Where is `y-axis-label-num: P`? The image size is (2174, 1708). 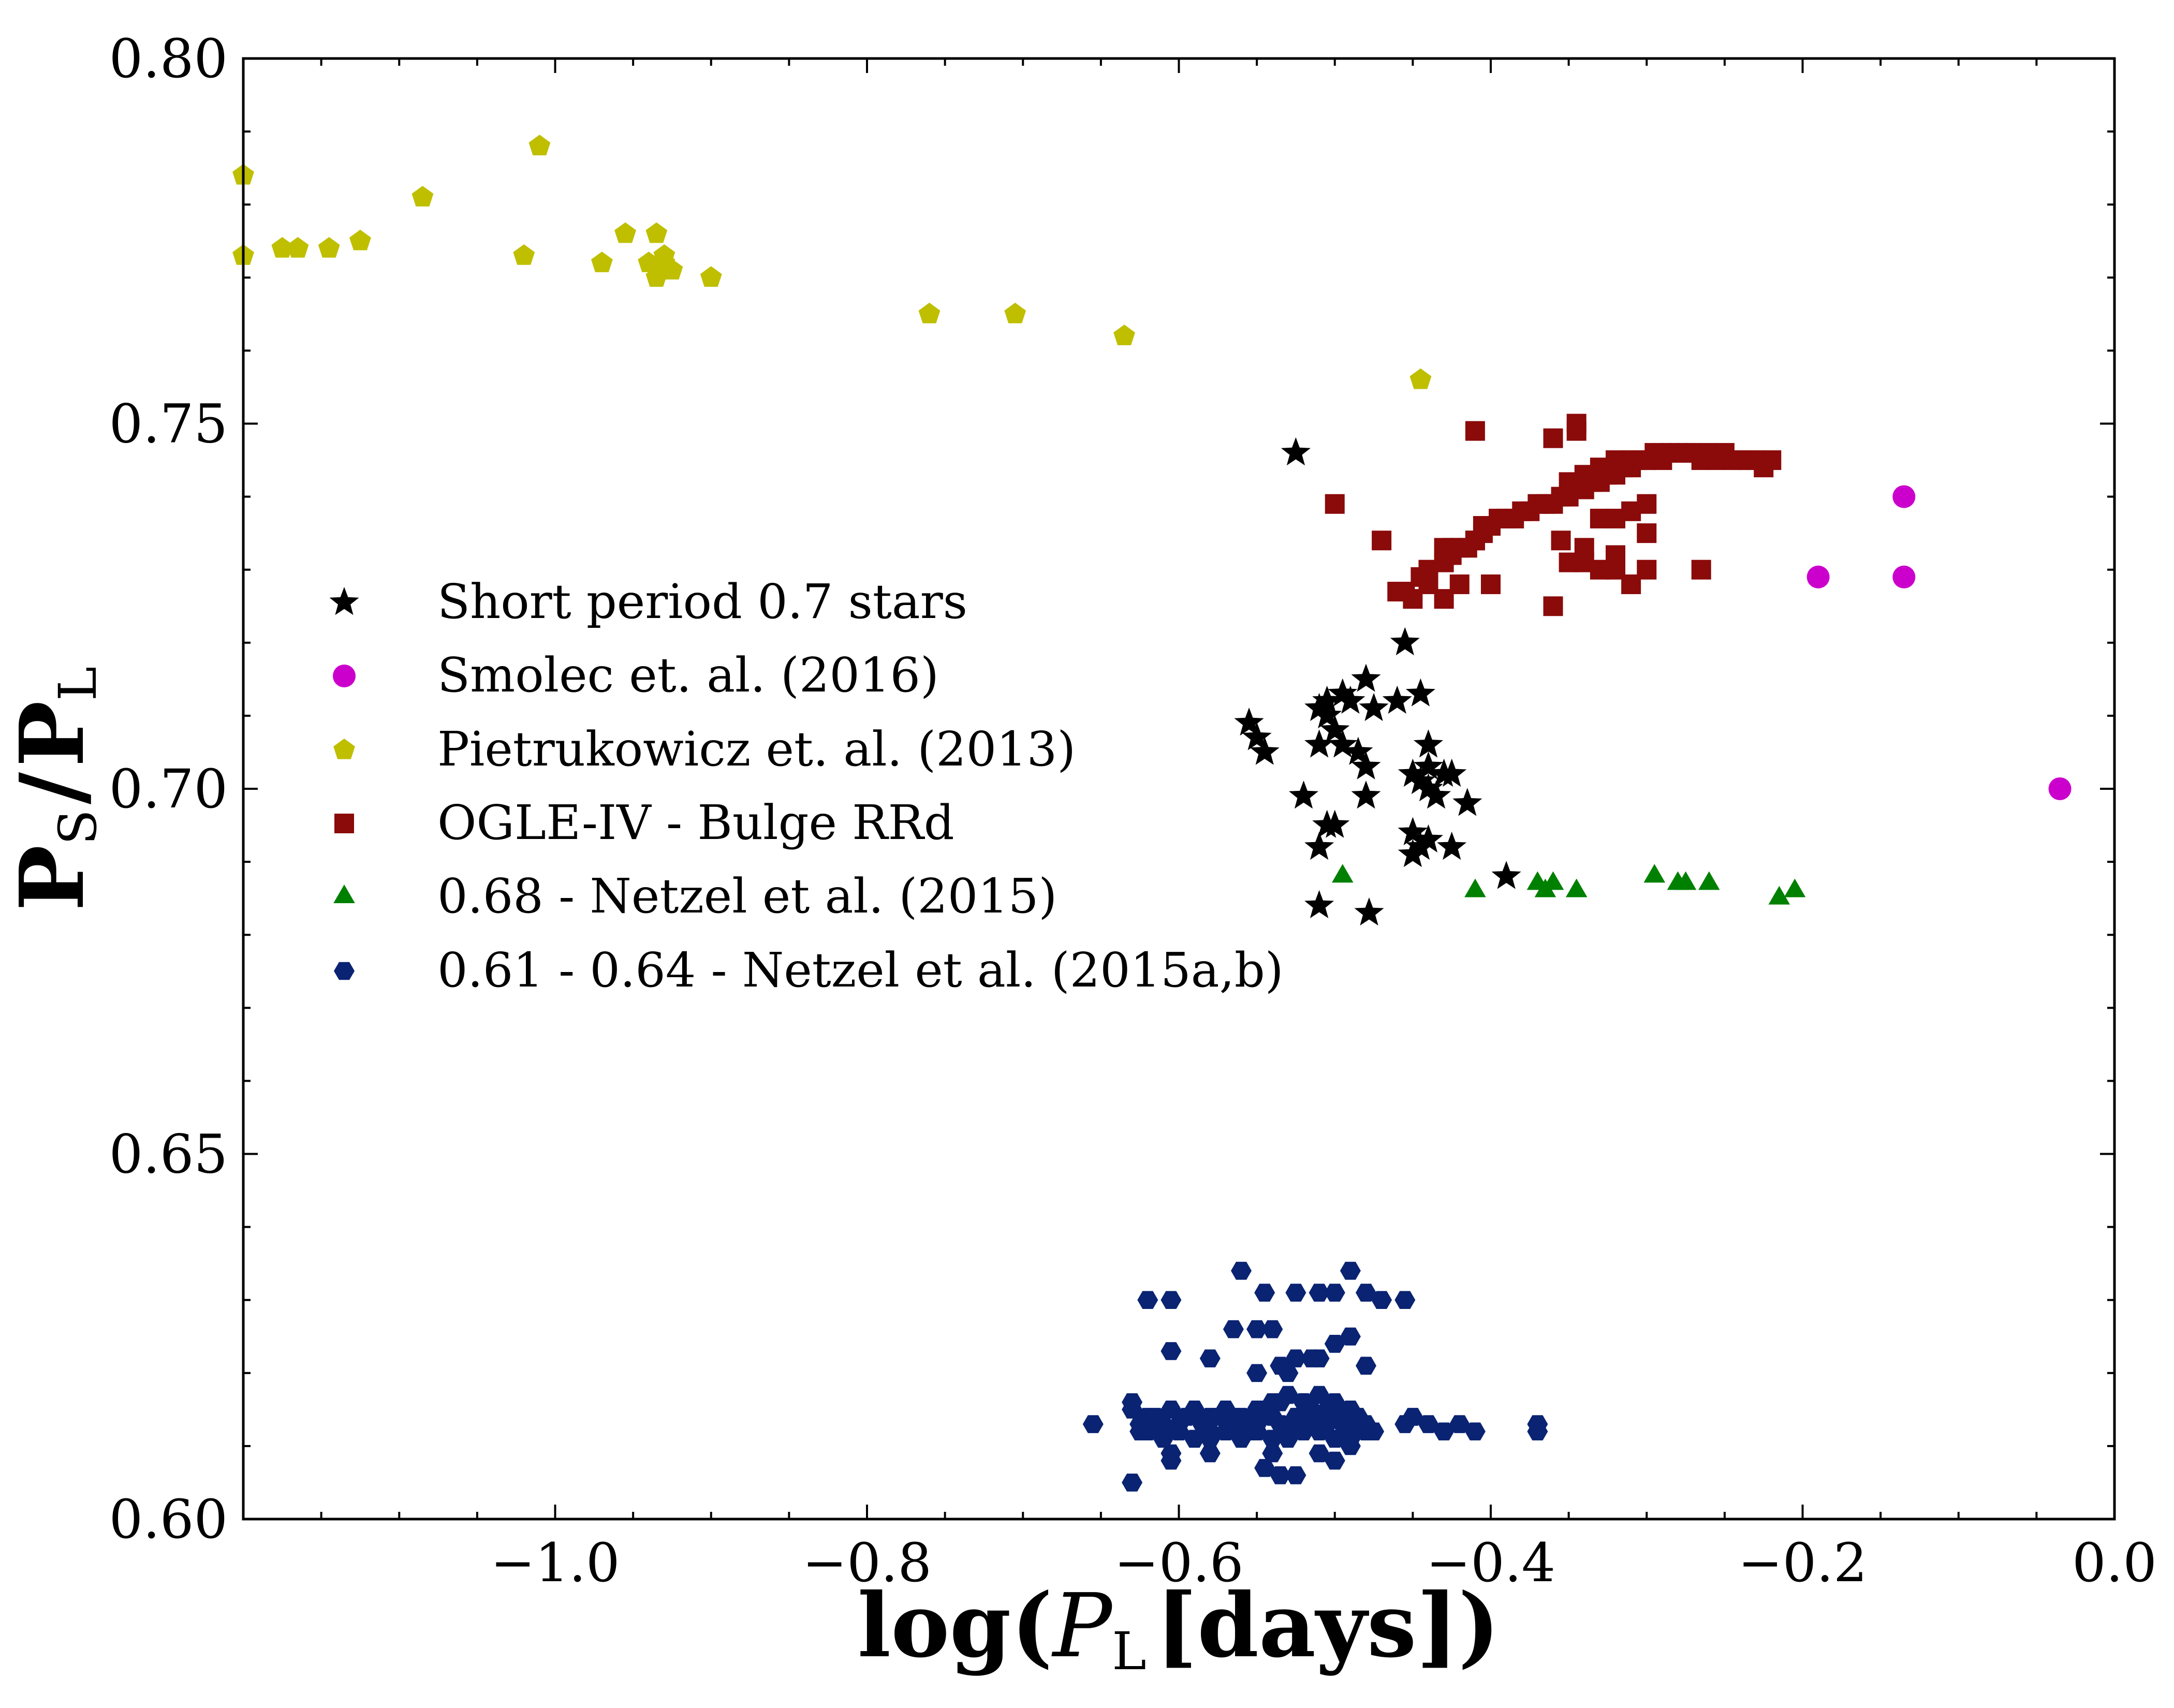
y-axis-label-num: P is located at coordinates (53, 878).